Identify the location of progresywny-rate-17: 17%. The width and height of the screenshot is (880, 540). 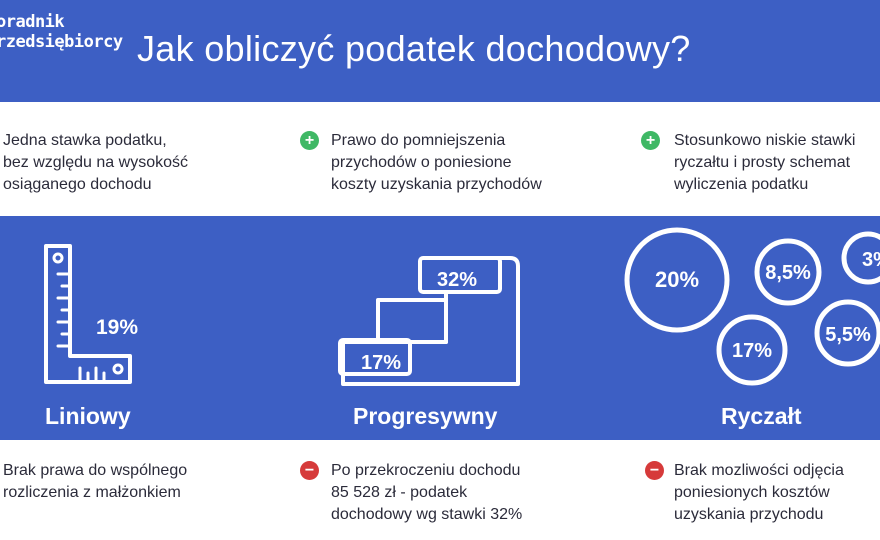
(381, 363).